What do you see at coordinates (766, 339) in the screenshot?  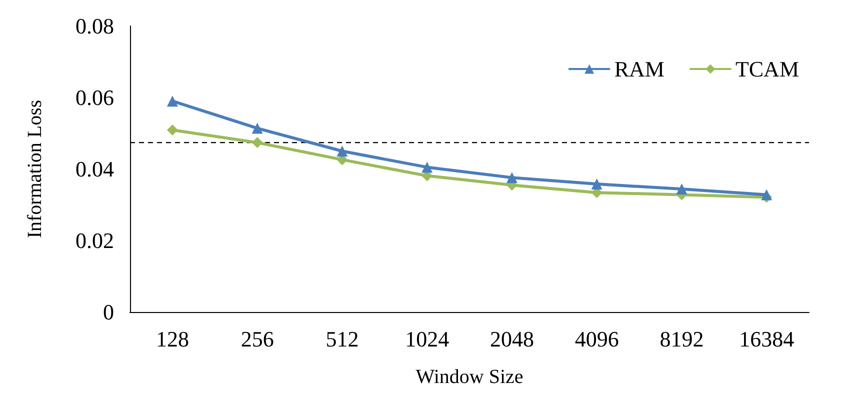 I see `x-tick-label: 16384` at bounding box center [766, 339].